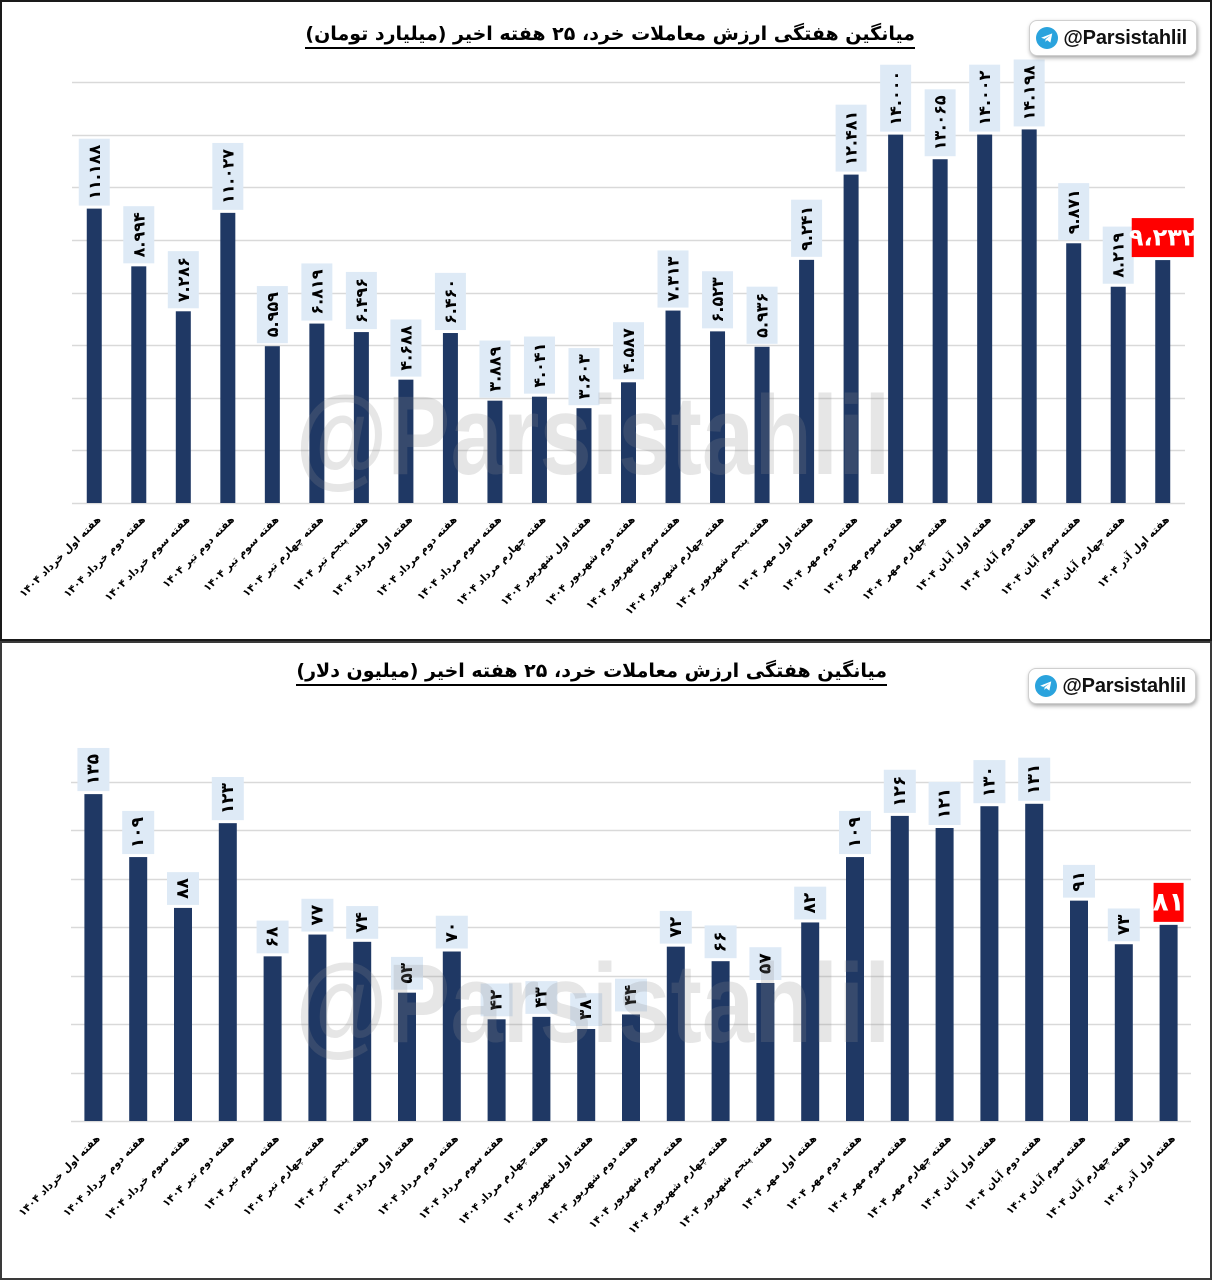  Describe the element at coordinates (138, 234) in the screenshot. I see `value-label: ۸.۹۹۴` at that location.